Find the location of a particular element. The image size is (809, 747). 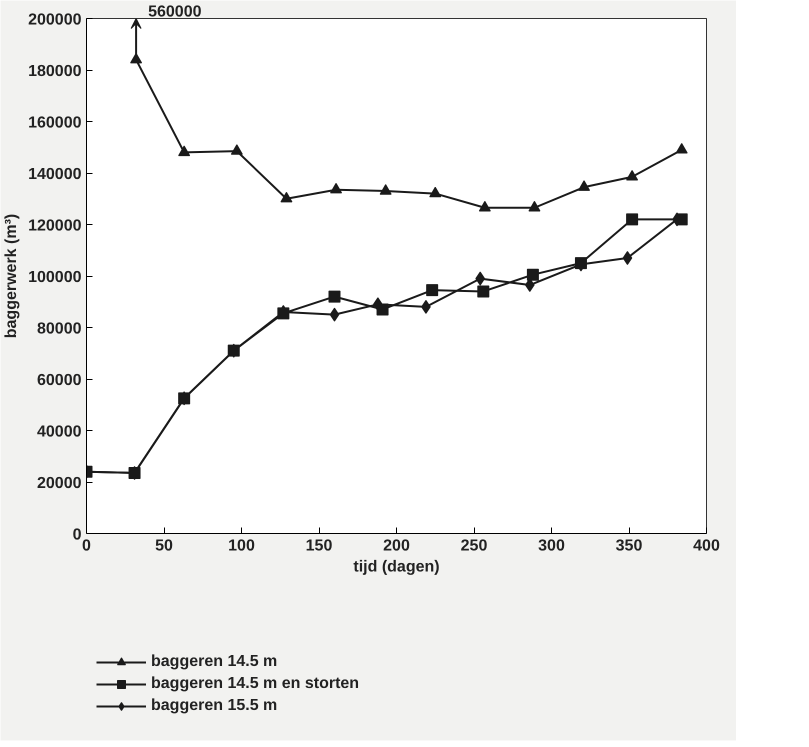

y-tick-label: 160000 is located at coordinates (55, 123).